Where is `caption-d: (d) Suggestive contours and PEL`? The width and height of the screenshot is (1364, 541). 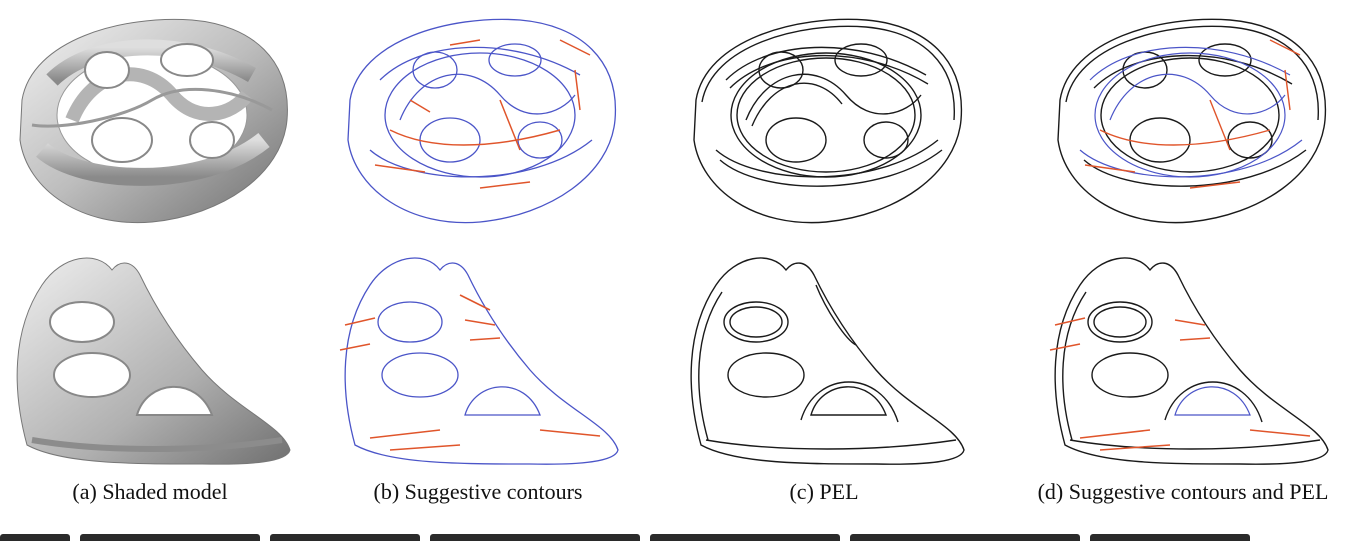 caption-d: (d) Suggestive contours and PEL is located at coordinates (1183, 491).